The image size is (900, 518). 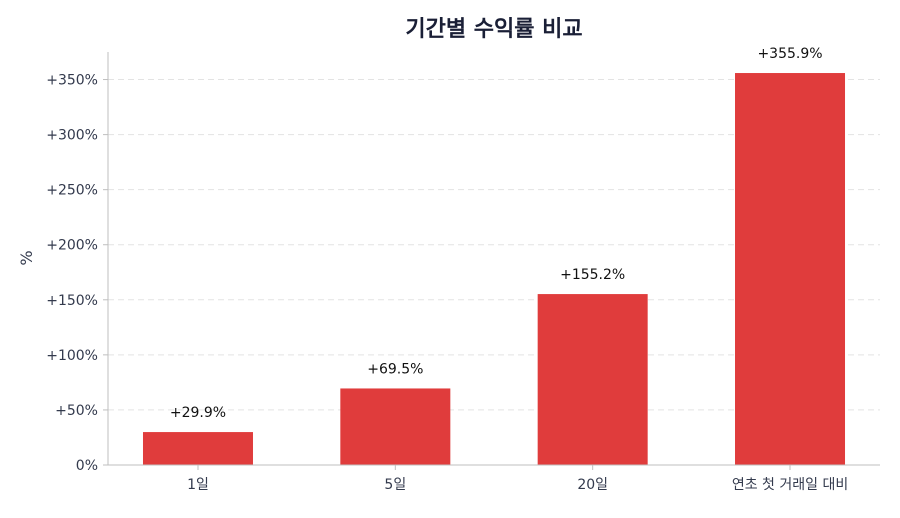 What do you see at coordinates (592, 275) in the screenshot?
I see `data-label: +155.2%` at bounding box center [592, 275].